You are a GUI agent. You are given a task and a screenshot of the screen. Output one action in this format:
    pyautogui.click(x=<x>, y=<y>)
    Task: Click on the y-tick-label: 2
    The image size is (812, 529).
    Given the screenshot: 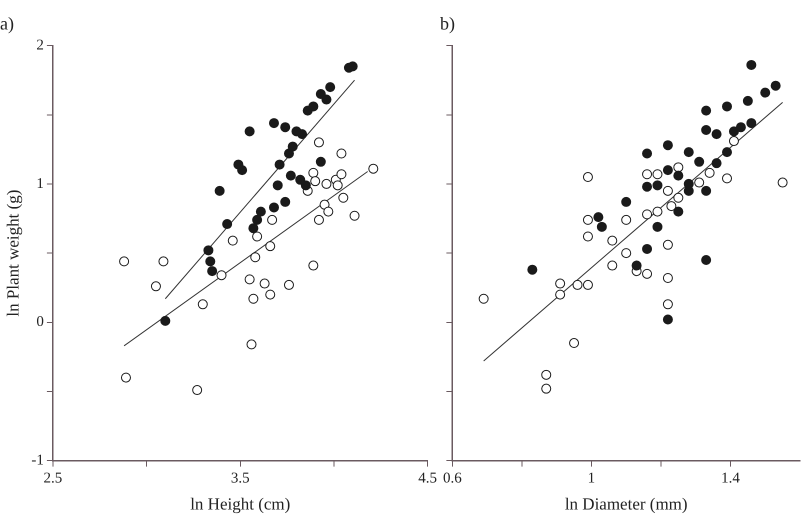 What is the action you would take?
    pyautogui.click(x=40, y=46)
    